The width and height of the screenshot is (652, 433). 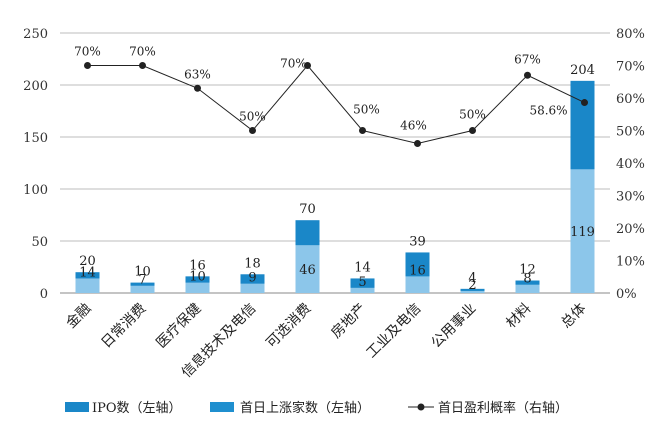 I want to click on probability-label: 58.6%, so click(x=548, y=111).